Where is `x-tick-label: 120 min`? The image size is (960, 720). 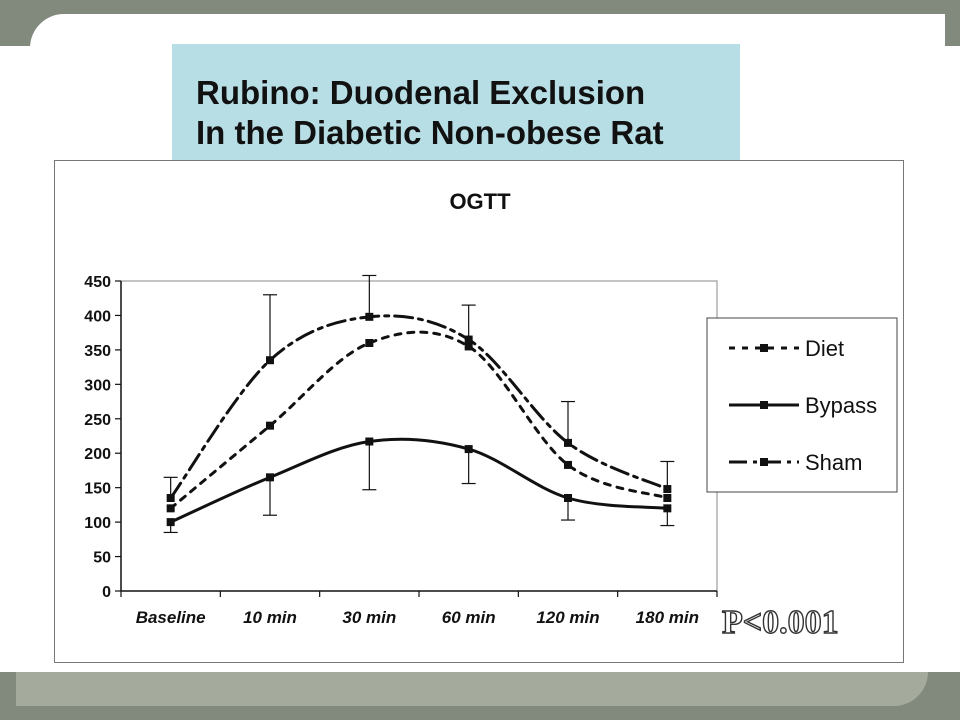
x-tick-label: 120 min is located at coordinates (567, 617).